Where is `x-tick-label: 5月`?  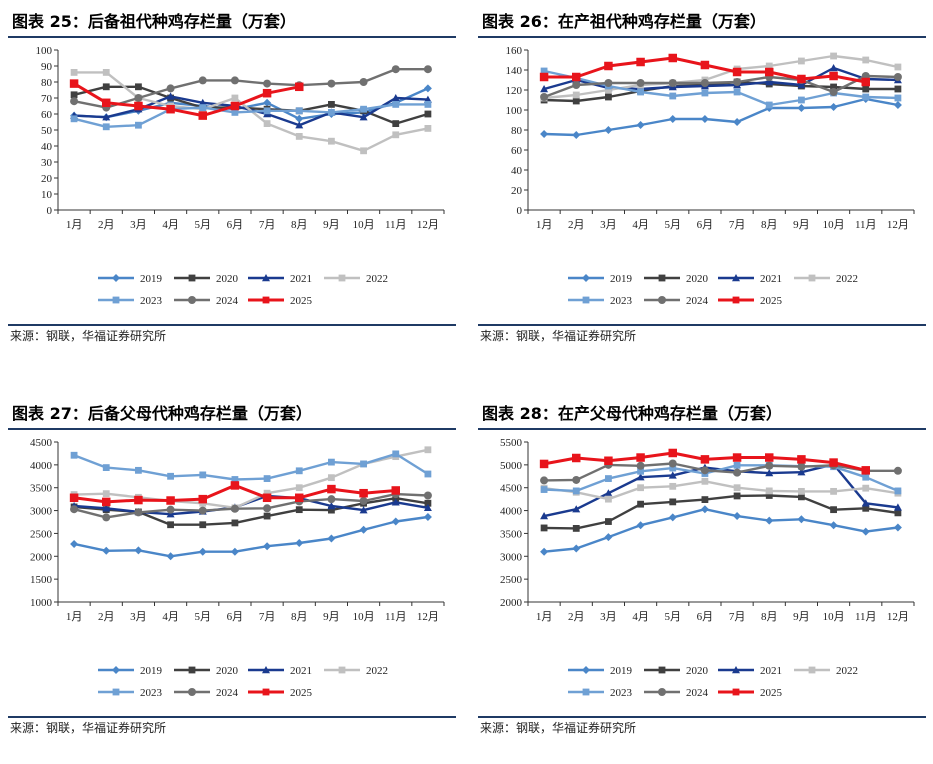 x-tick-label: 5月 is located at coordinates (673, 225).